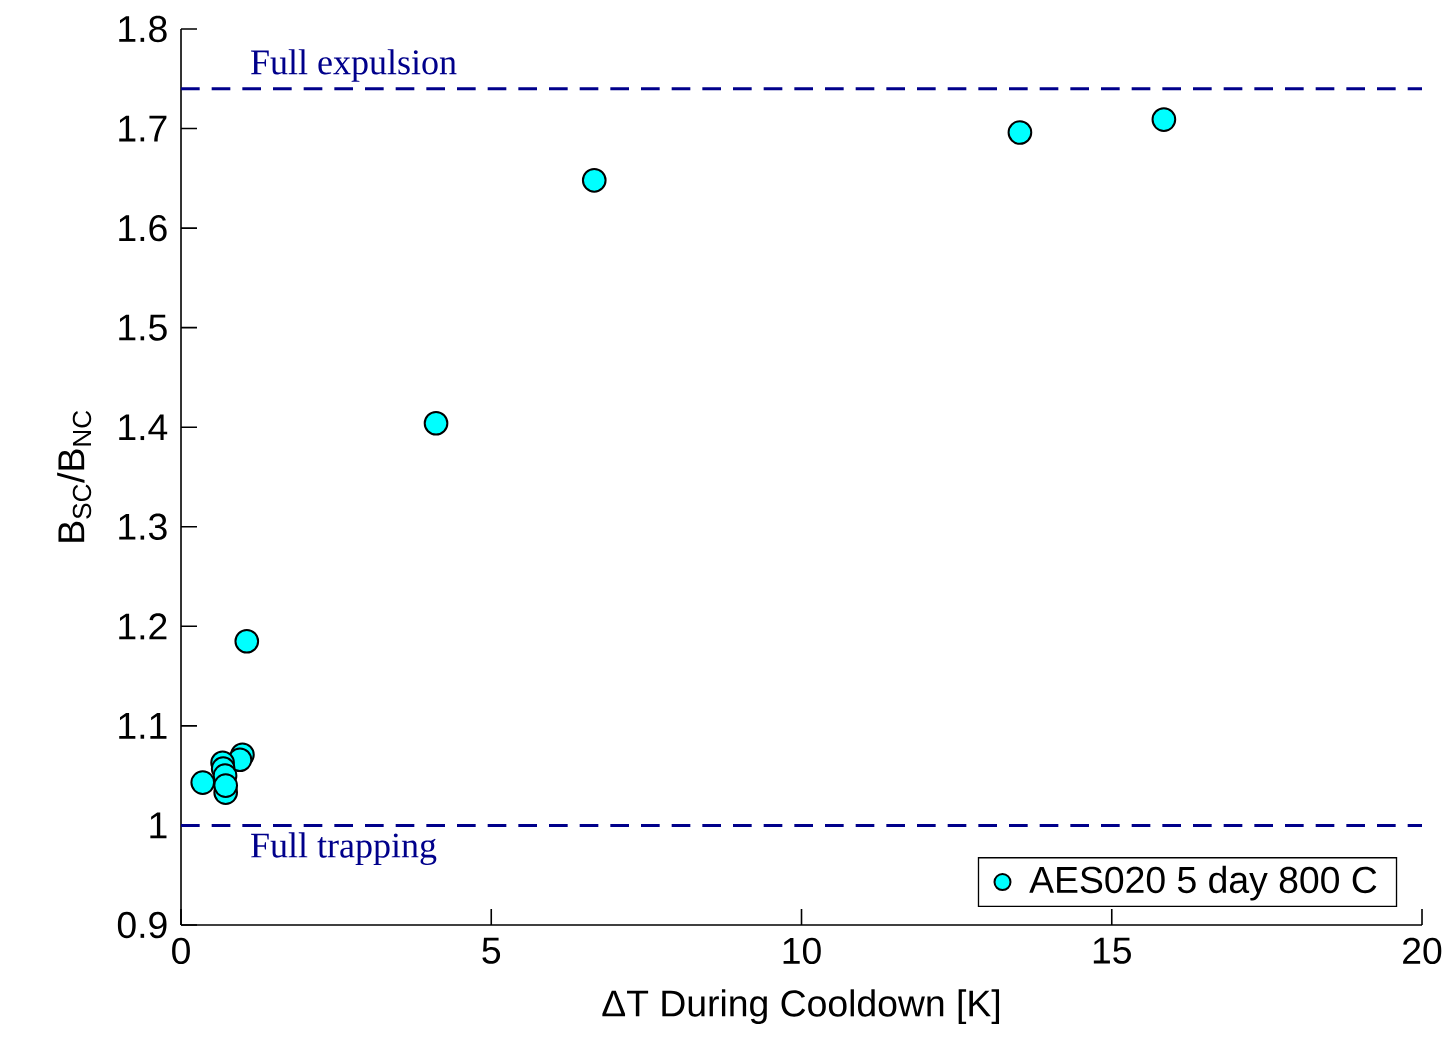 The width and height of the screenshot is (1456, 1045). What do you see at coordinates (143, 327) in the screenshot?
I see `y-tick-label: 1.5` at bounding box center [143, 327].